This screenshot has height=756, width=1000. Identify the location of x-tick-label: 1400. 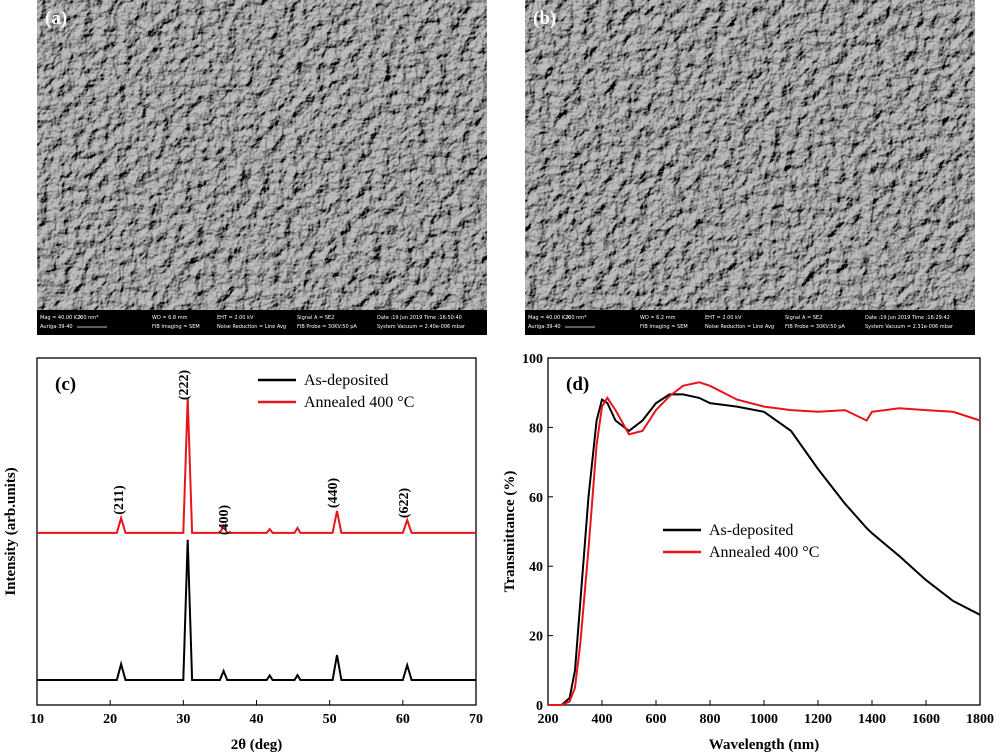
(872, 719).